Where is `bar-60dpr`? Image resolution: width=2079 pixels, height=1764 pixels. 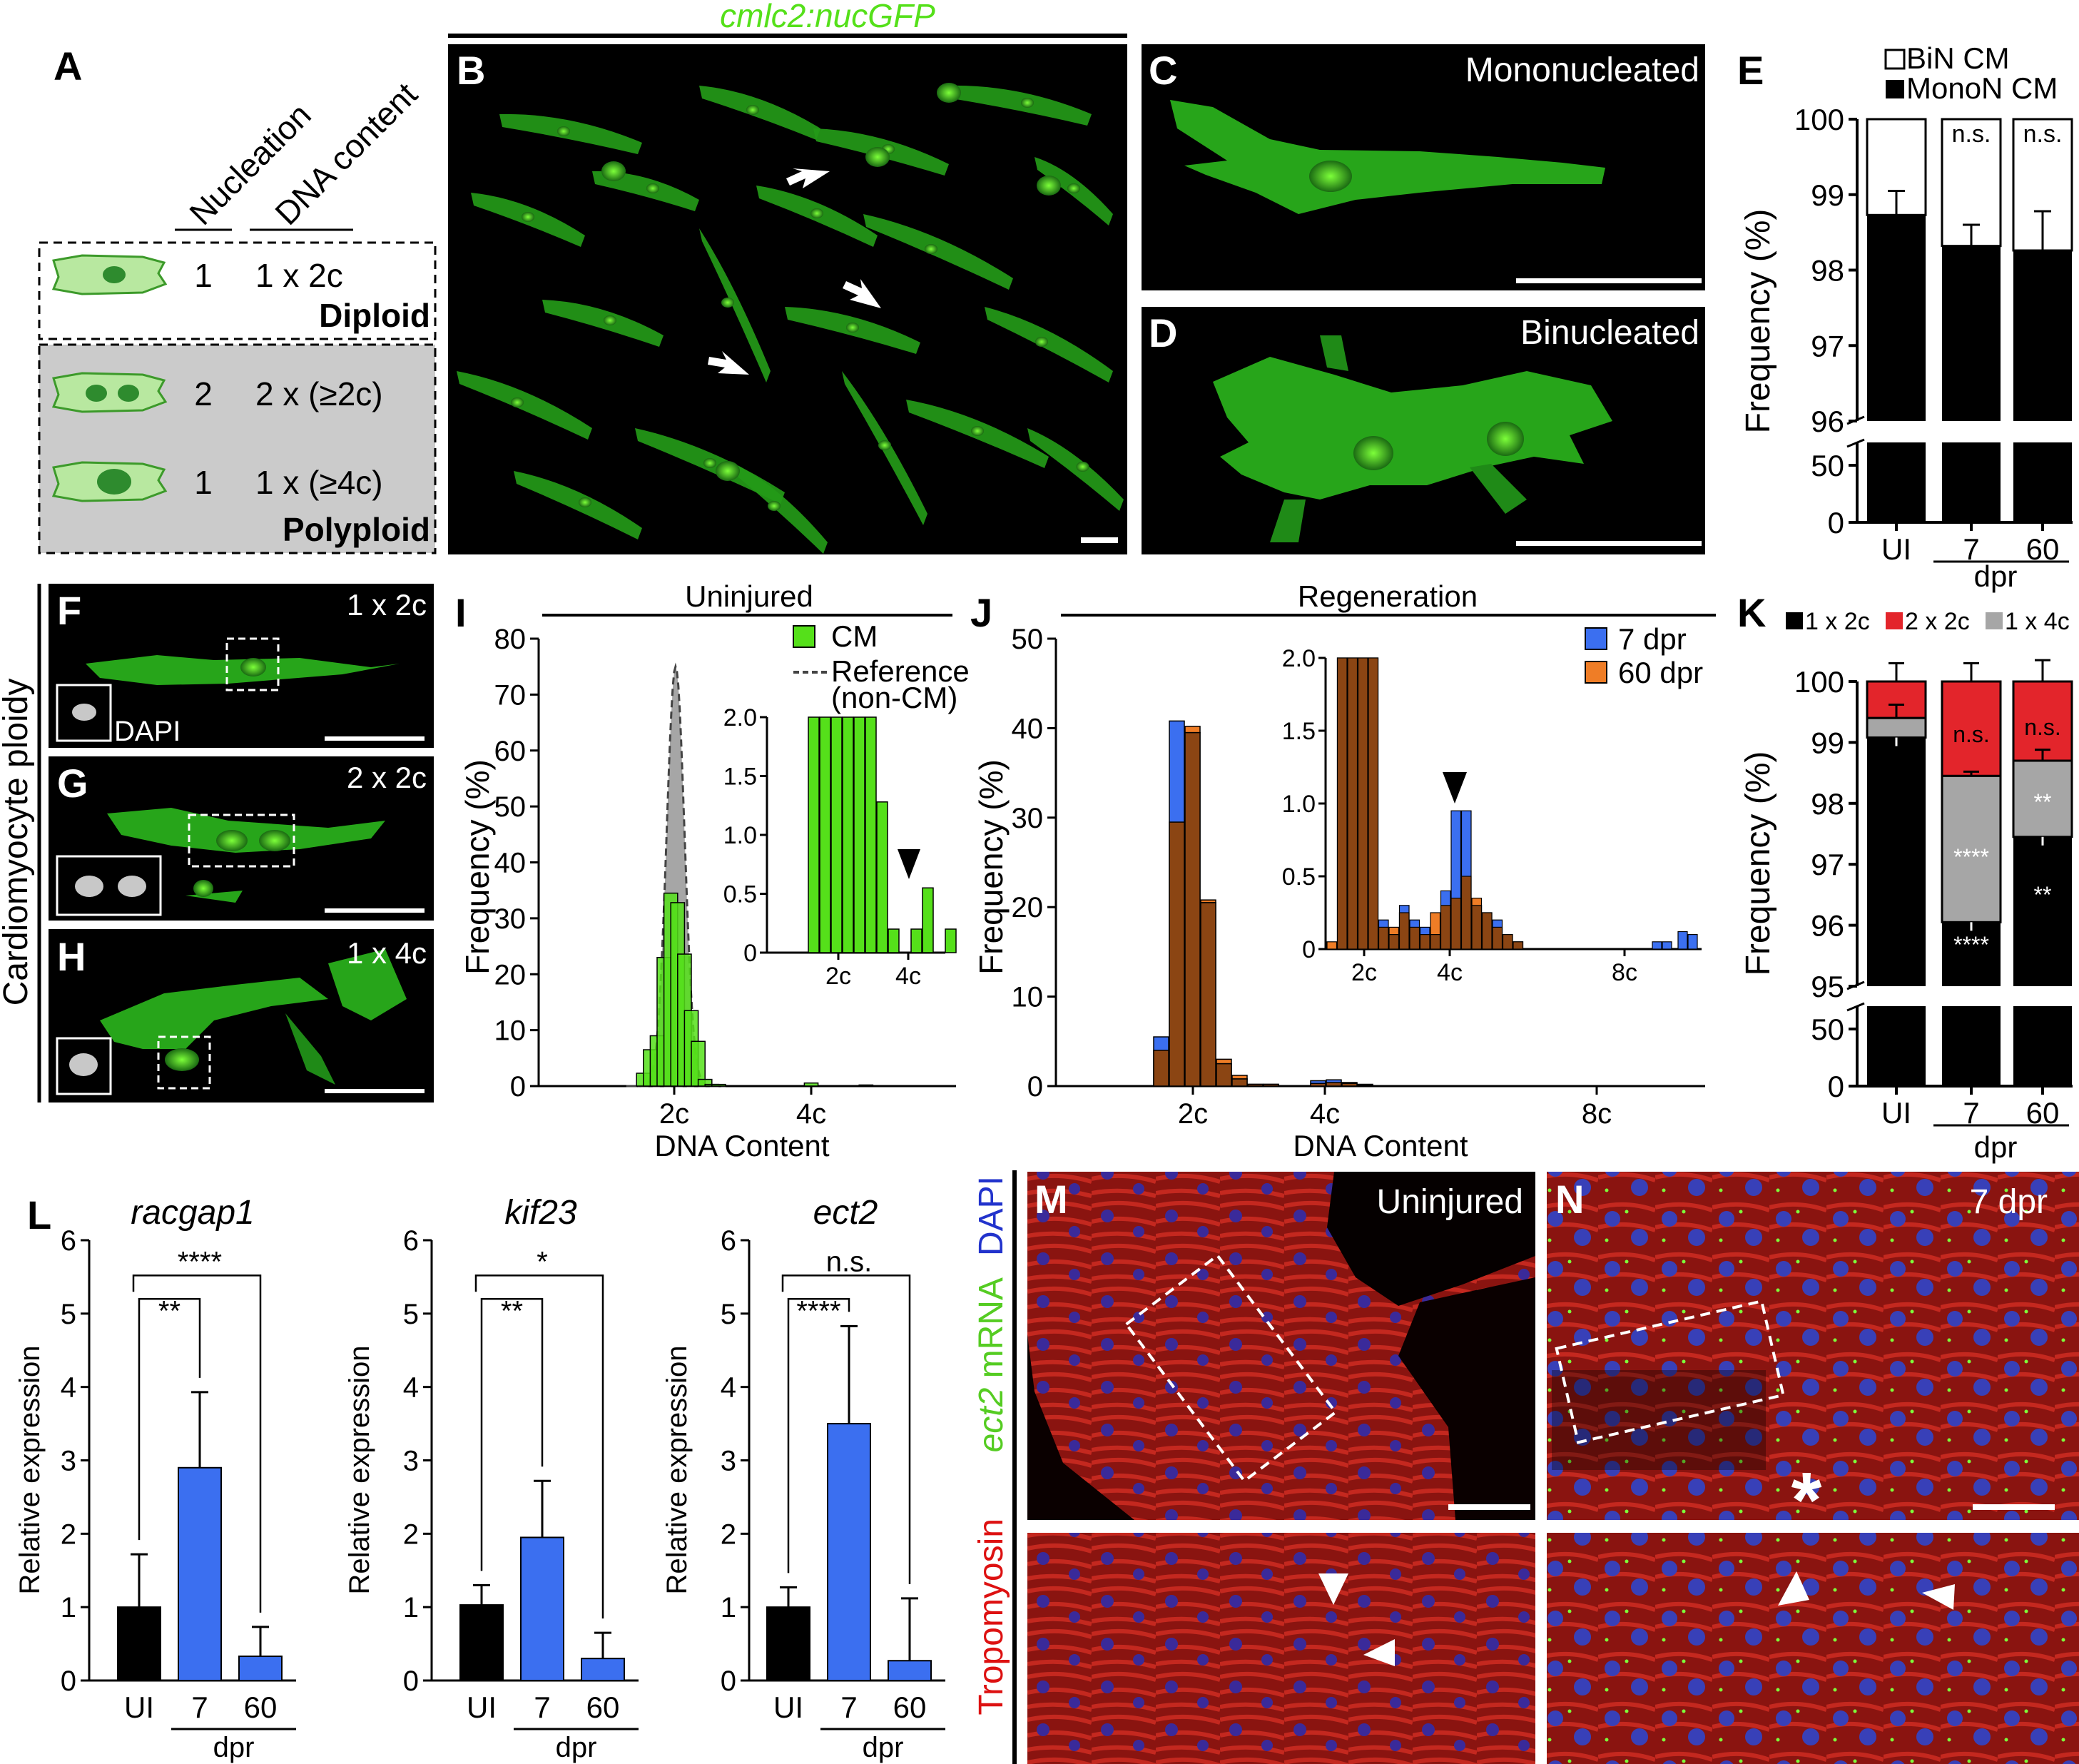 bar-60dpr is located at coordinates (1224, 1061).